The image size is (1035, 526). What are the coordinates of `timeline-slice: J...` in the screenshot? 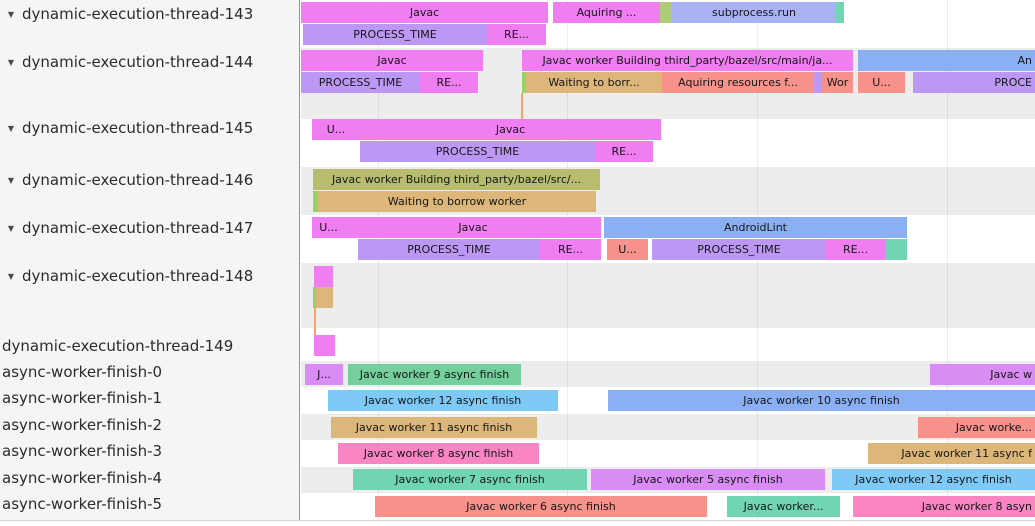 It's located at (324, 374).